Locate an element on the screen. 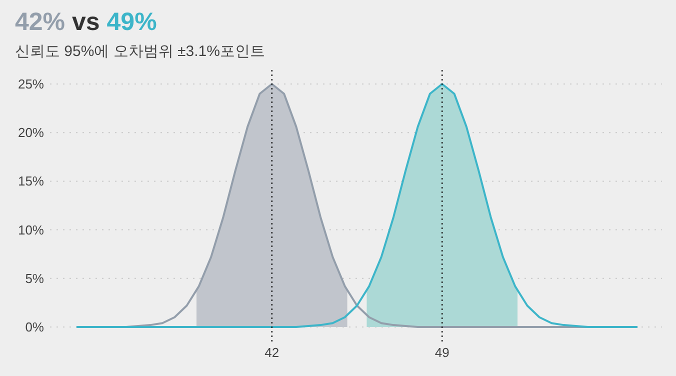 The height and width of the screenshot is (376, 676). y-tick-label: 10% is located at coordinates (31, 230).